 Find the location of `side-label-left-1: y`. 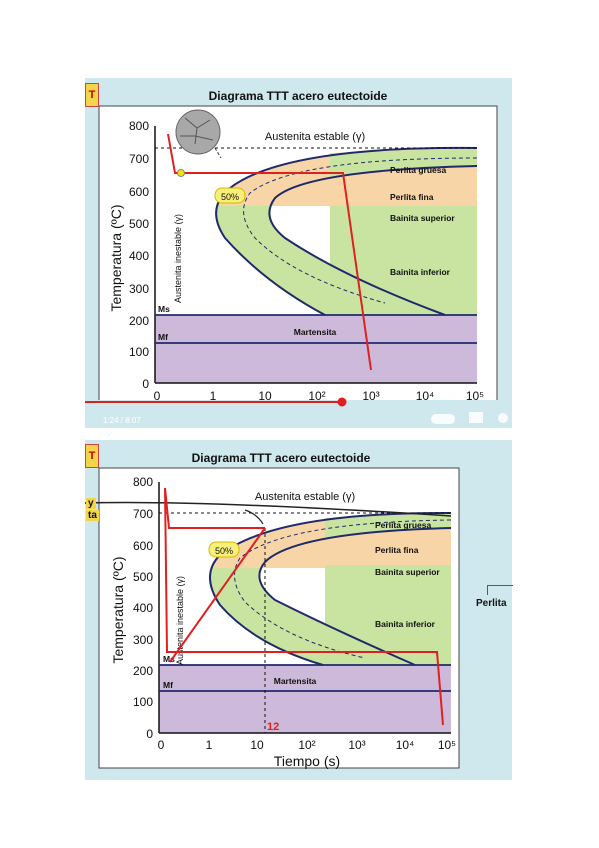

side-label-left-1: y is located at coordinates (91, 503).